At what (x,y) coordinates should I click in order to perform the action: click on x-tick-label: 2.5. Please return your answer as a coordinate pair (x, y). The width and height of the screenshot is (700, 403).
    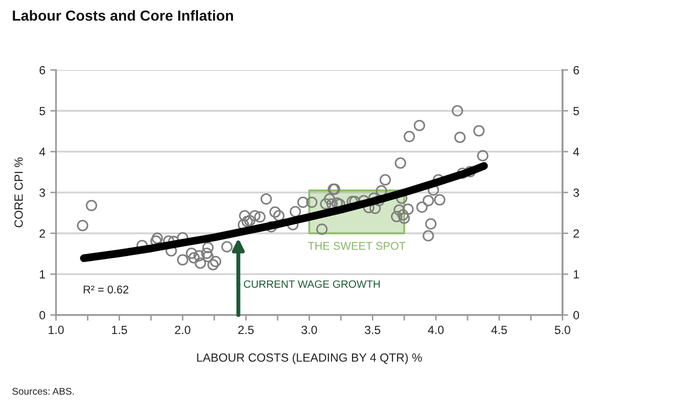
    Looking at the image, I should click on (246, 330).